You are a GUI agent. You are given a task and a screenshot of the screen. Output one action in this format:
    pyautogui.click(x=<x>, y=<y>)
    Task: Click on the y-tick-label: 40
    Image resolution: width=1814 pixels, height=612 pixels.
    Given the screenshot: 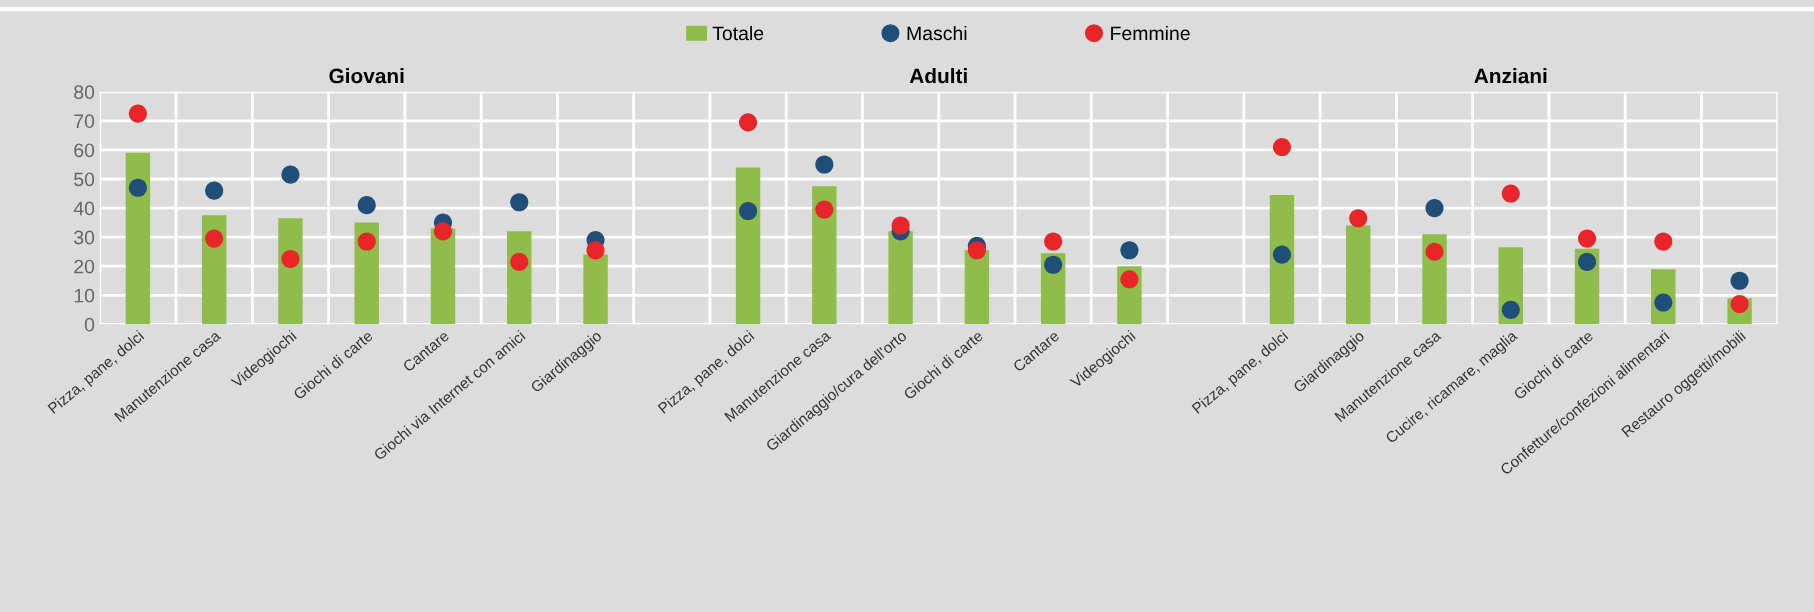 What is the action you would take?
    pyautogui.click(x=84, y=208)
    